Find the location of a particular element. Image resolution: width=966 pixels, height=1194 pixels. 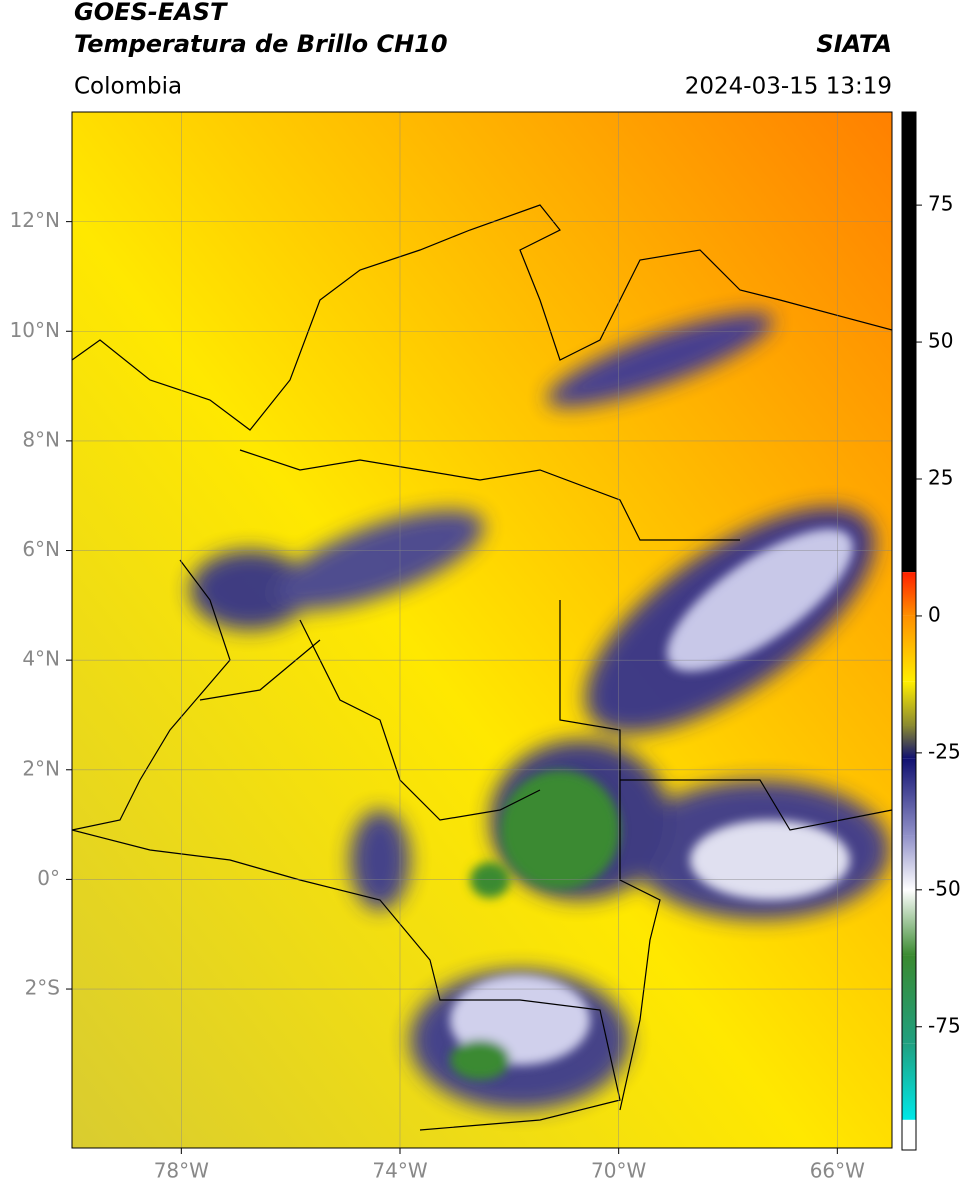

lat-tick-label: 12°N is located at coordinates (35, 220).